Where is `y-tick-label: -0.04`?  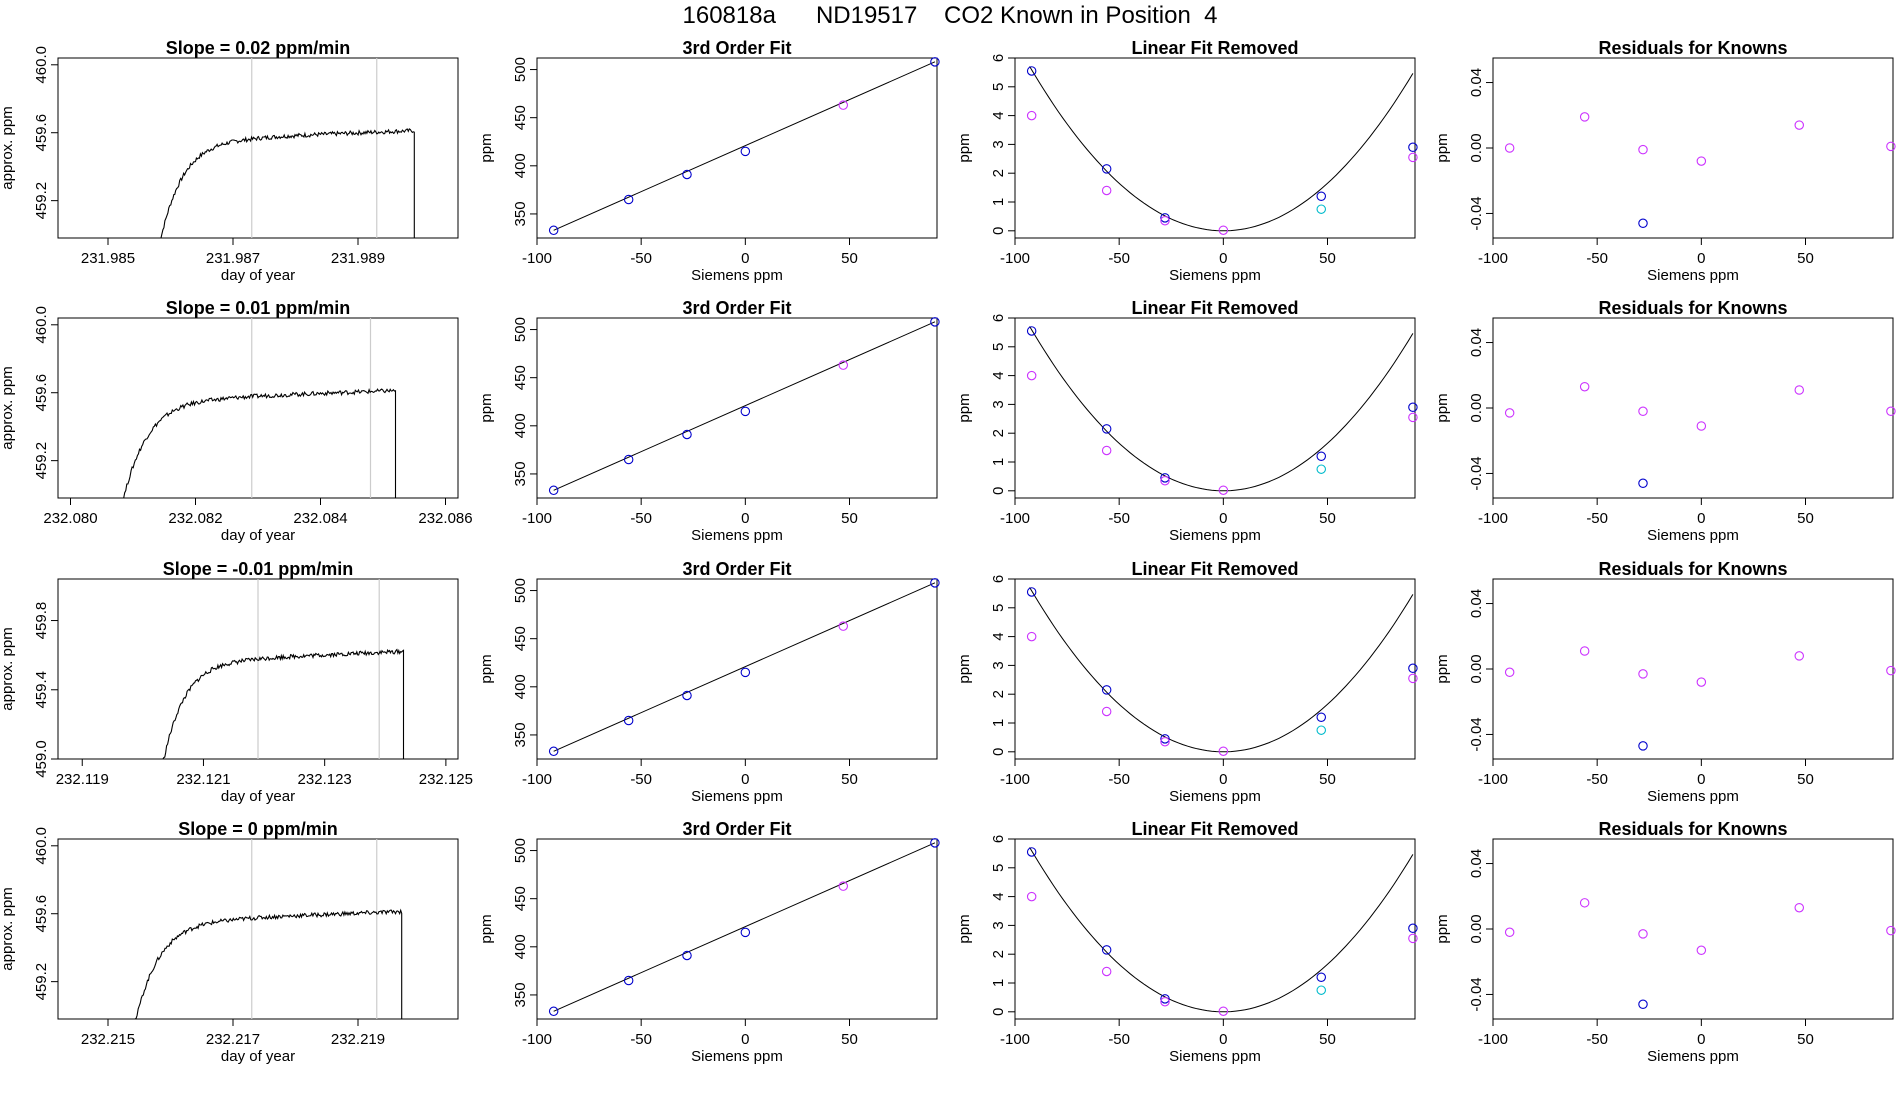
y-tick-label: -0.04 is located at coordinates (1476, 213).